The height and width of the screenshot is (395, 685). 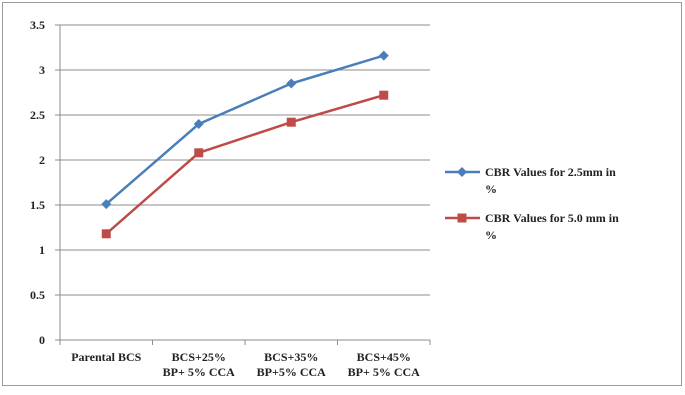 What do you see at coordinates (42, 340) in the screenshot?
I see `y-tick-label: 0` at bounding box center [42, 340].